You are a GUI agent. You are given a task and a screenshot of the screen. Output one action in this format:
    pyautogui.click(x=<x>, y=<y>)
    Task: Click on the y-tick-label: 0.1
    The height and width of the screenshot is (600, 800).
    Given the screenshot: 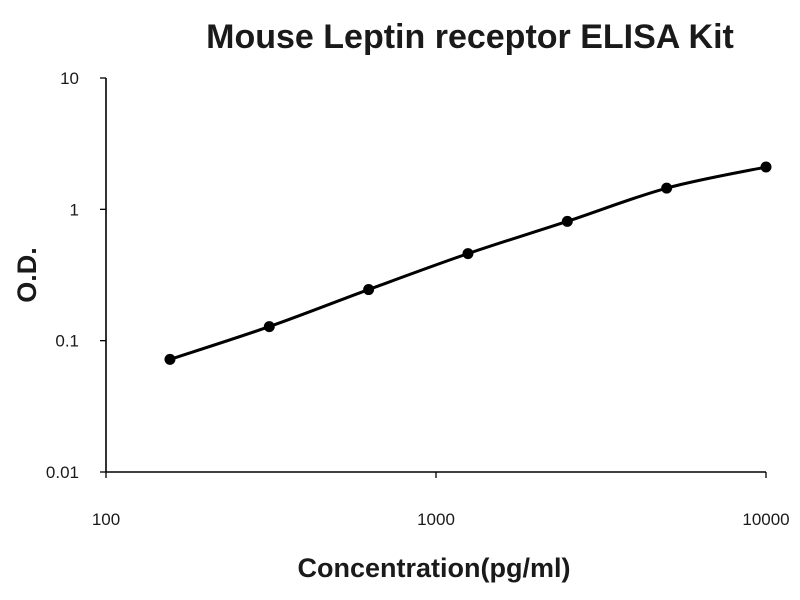 What is the action you would take?
    pyautogui.click(x=67, y=341)
    